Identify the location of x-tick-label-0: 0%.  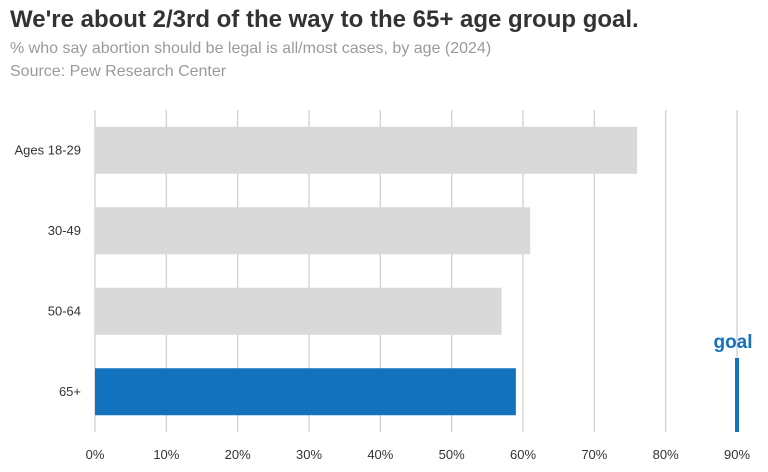
(95, 454).